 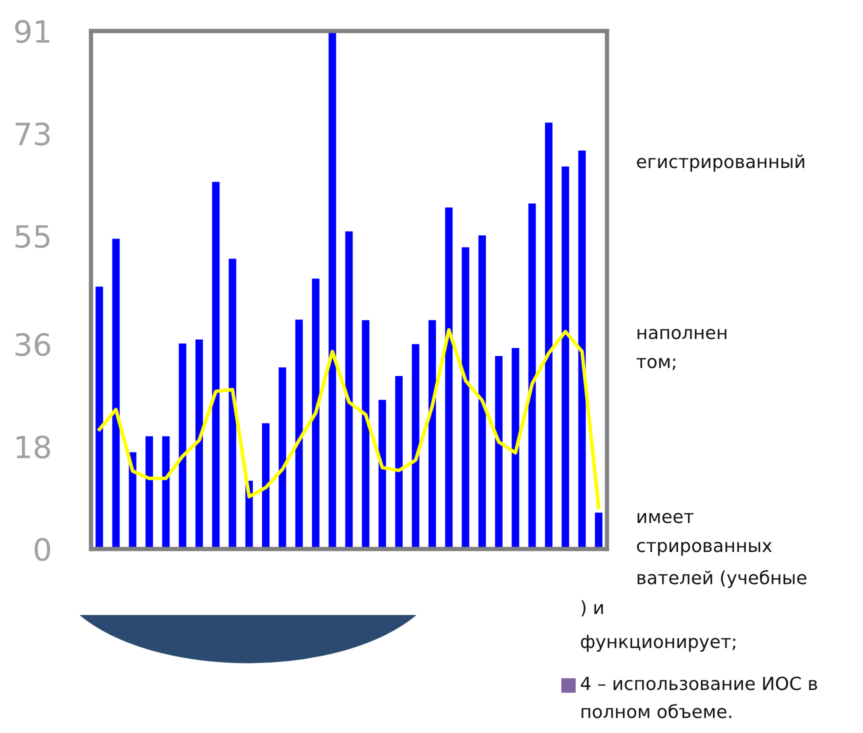 What do you see at coordinates (682, 334) in the screenshot?
I see `text: наполнен` at bounding box center [682, 334].